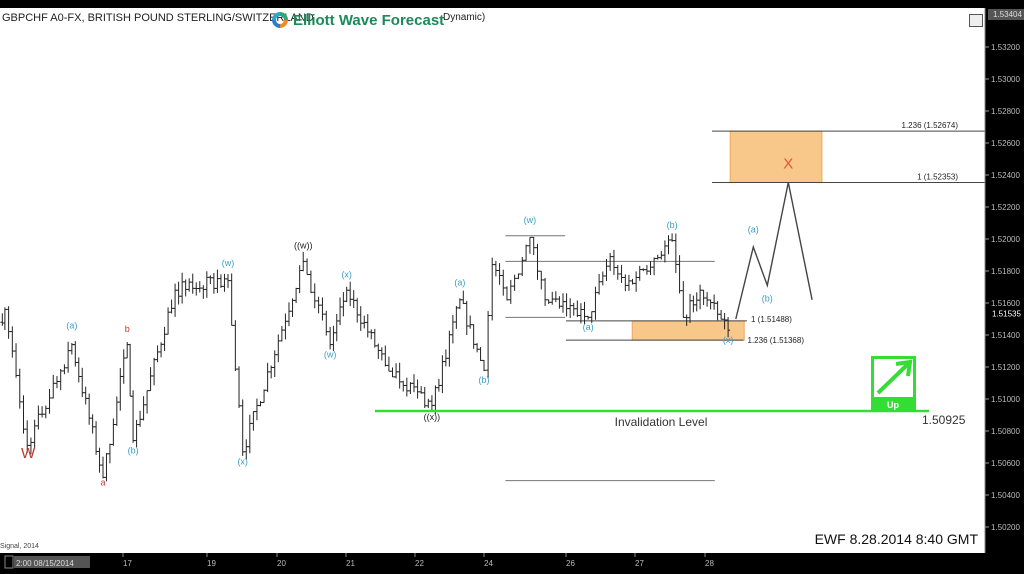 The height and width of the screenshot is (574, 1024). I want to click on logo-icon, so click(280, 20).